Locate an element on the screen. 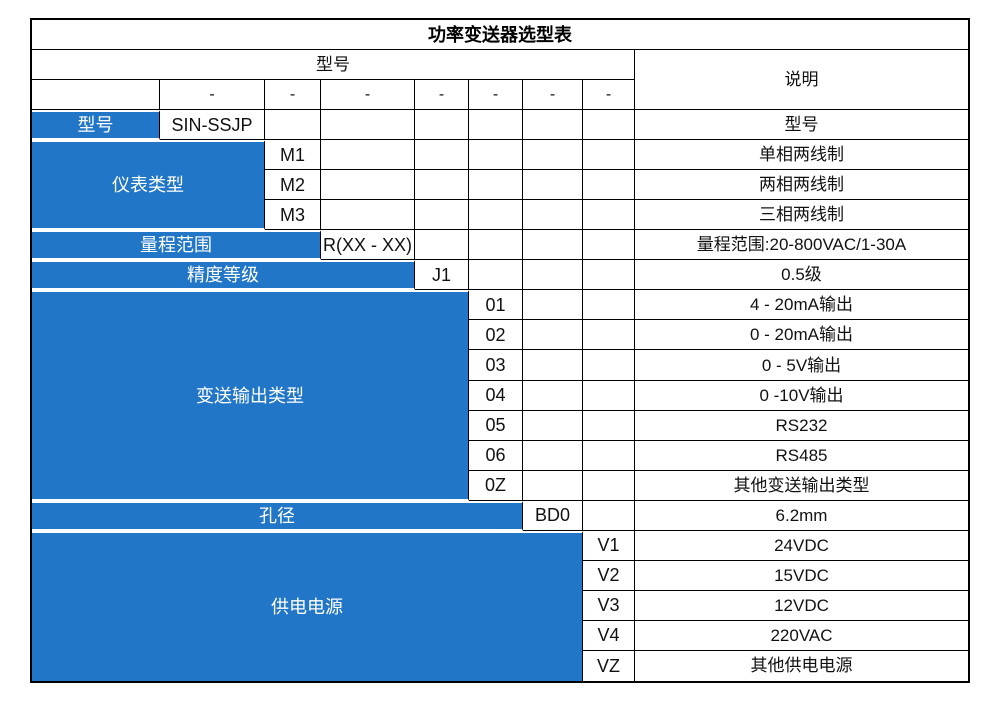 This screenshot has width=1000, height=715. desc-cell-m1: 单相两线制 is located at coordinates (801, 155).